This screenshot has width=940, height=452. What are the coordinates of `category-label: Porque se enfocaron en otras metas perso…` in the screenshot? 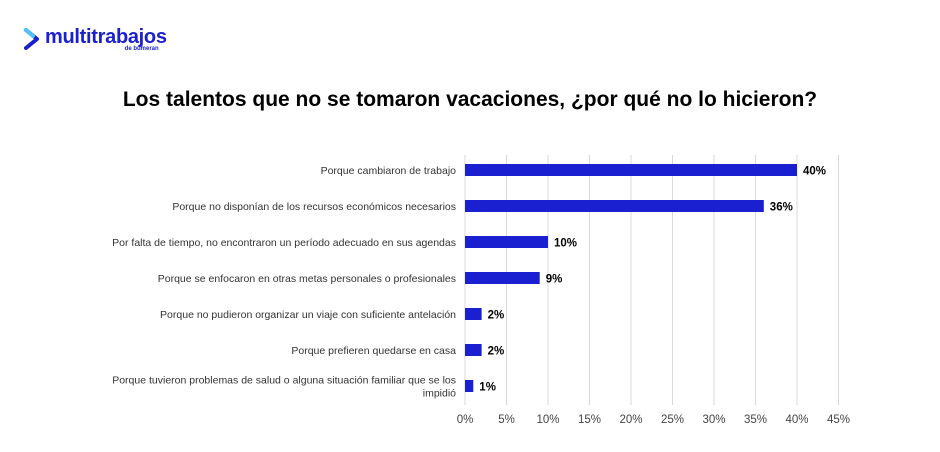 It's located at (307, 279).